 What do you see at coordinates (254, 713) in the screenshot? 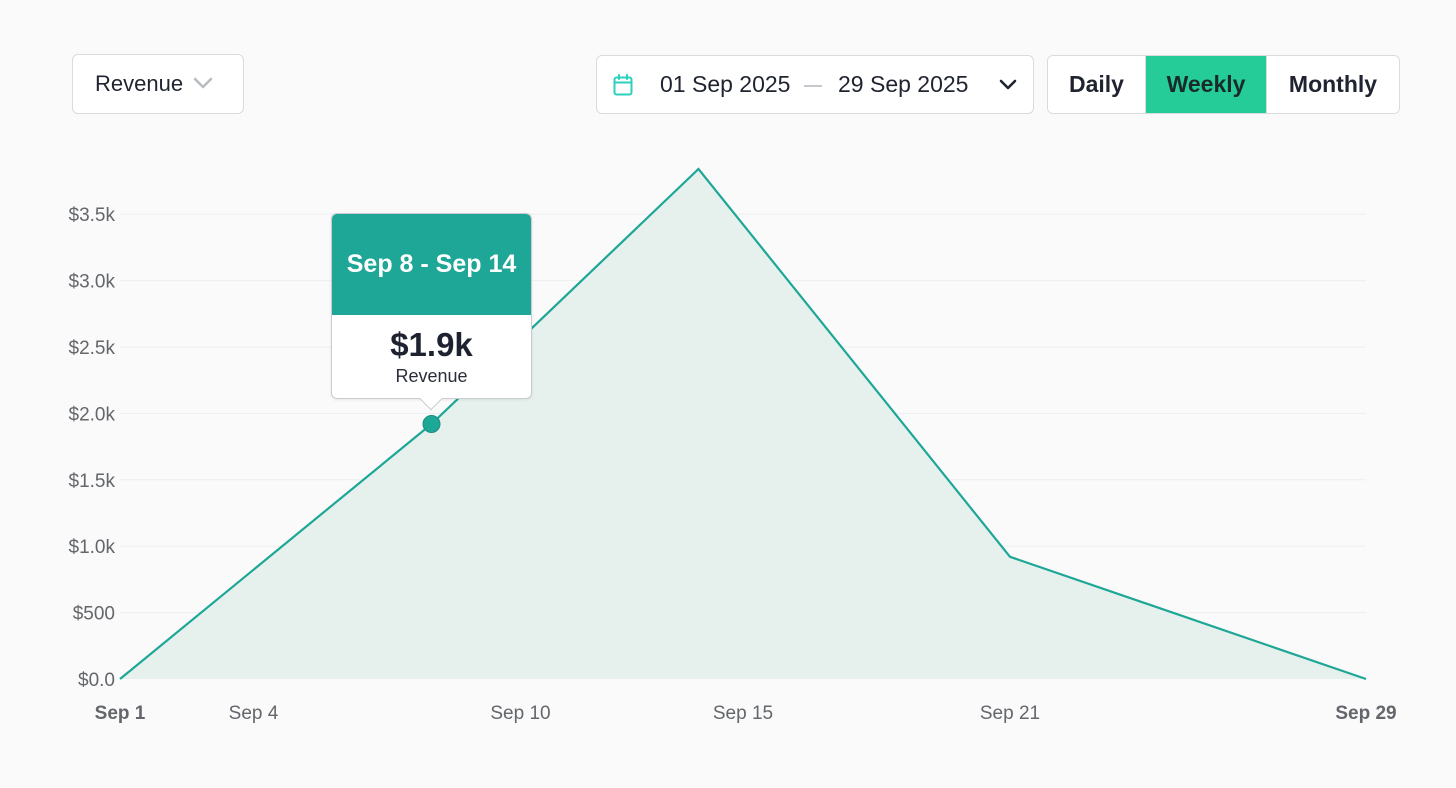
I see `x-tick-label: Sep 4` at bounding box center [254, 713].